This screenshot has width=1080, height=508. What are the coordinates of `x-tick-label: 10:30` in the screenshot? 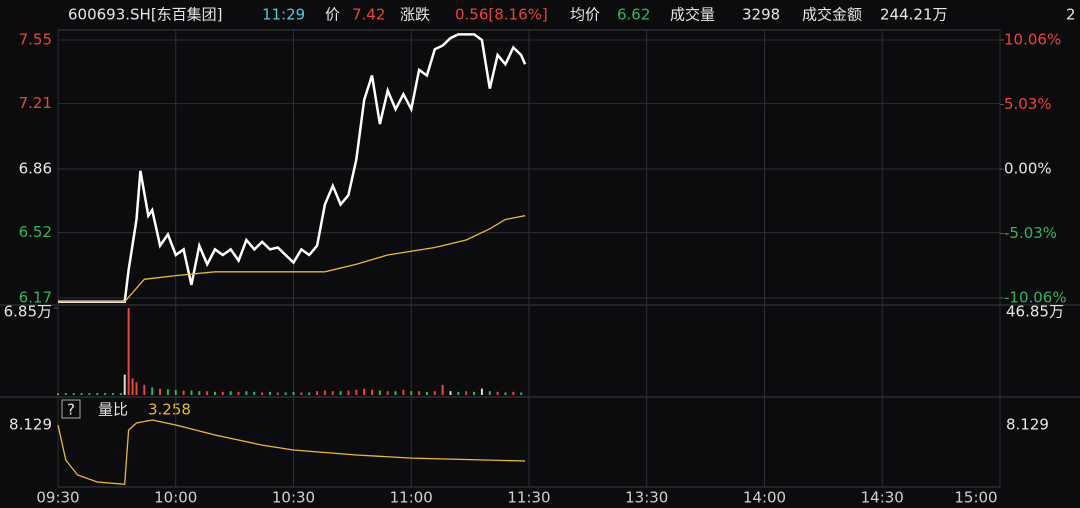 It's located at (293, 498).